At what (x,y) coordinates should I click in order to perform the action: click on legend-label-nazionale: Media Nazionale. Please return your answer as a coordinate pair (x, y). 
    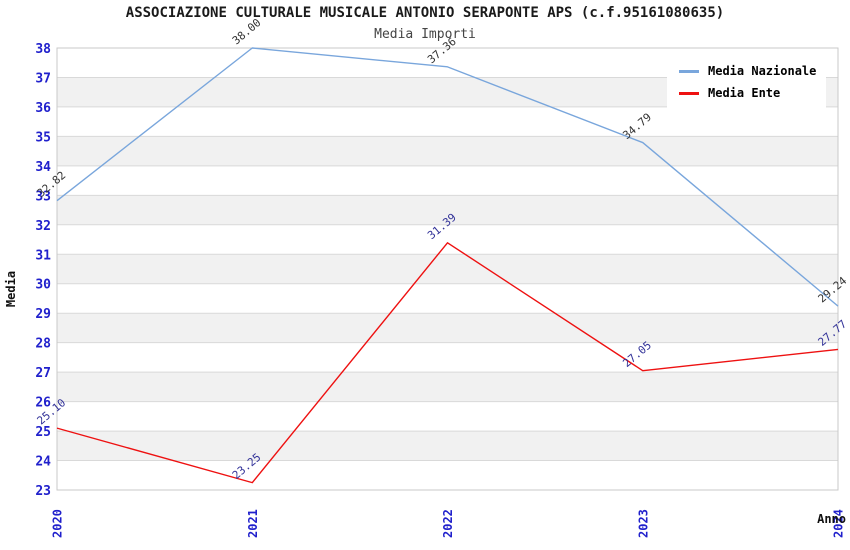
    Looking at the image, I should click on (762, 71).